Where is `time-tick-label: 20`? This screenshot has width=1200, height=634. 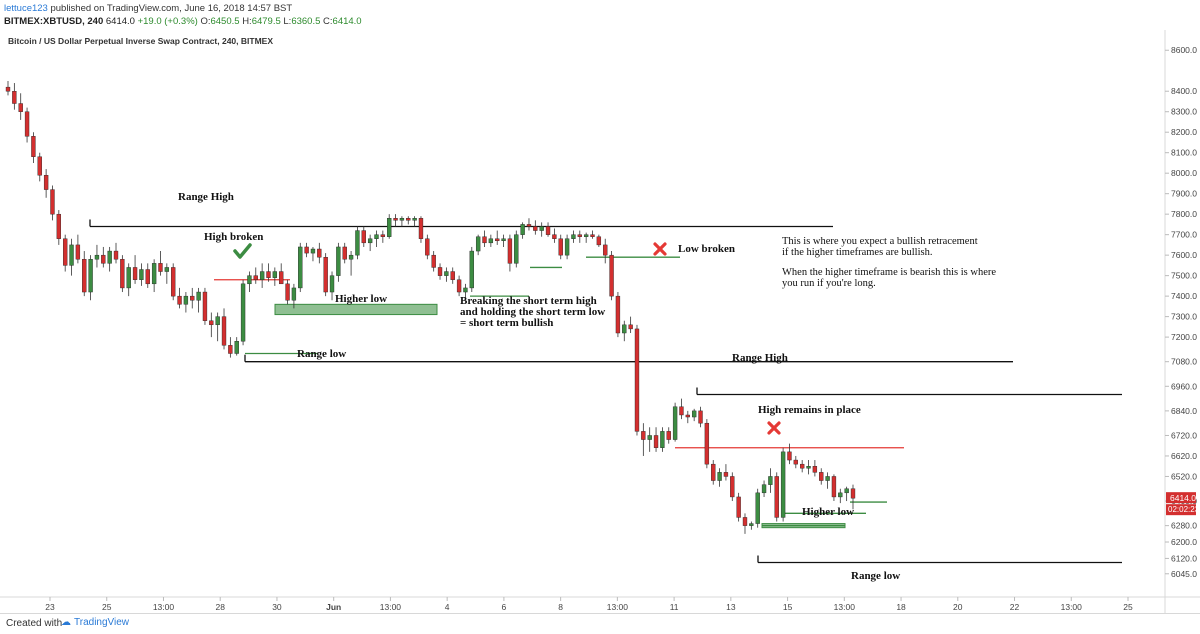 time-tick-label: 20 is located at coordinates (958, 607).